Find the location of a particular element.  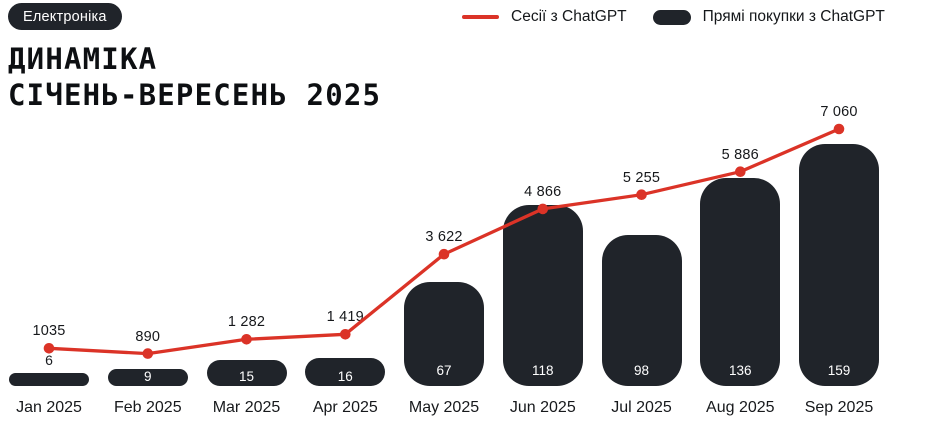

bar-value-label: 6 is located at coordinates (49, 360).